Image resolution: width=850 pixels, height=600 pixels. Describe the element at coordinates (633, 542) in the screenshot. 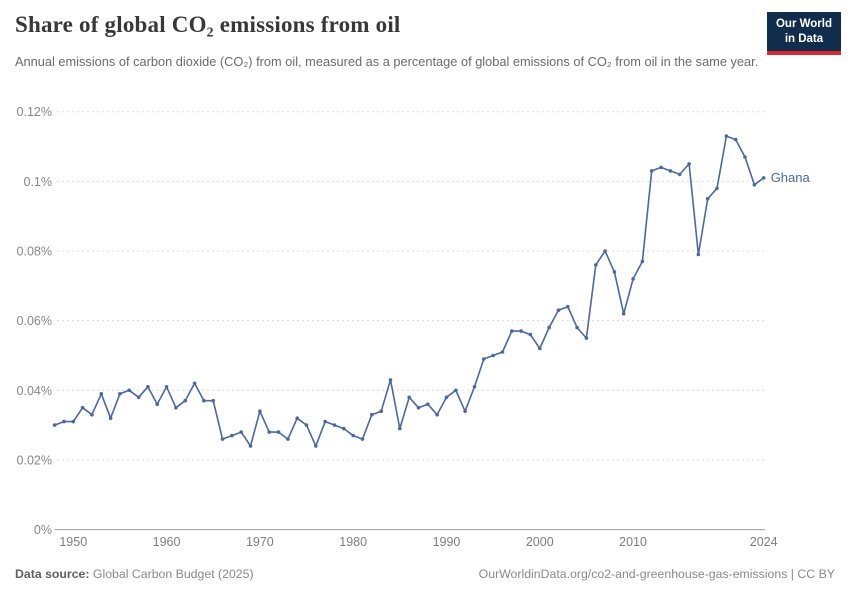

I see `x-tick-label: 2010` at that location.